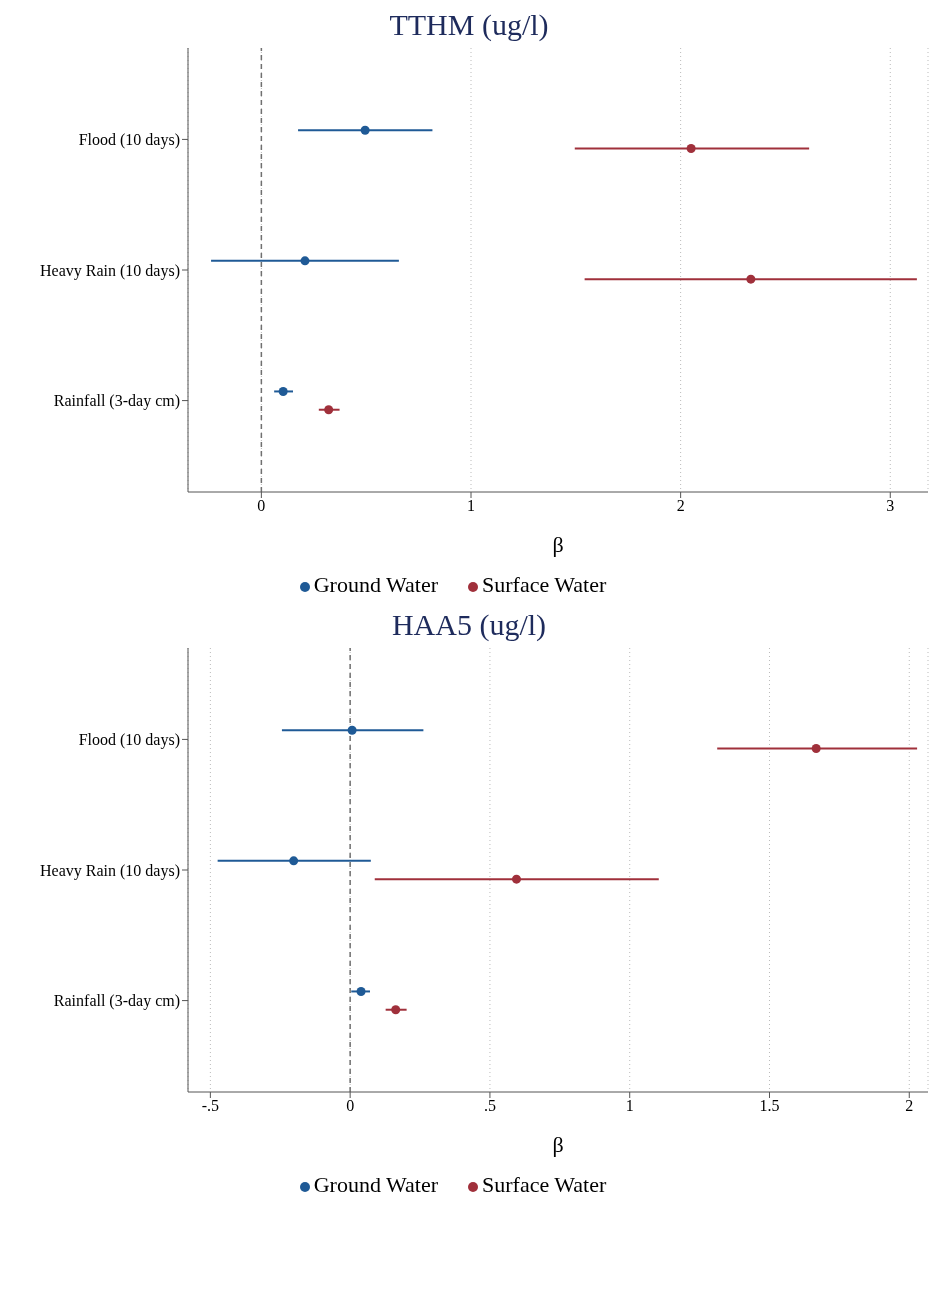 The image size is (938, 1307). What do you see at coordinates (469, 25) in the screenshot?
I see `chart-title: TTHM (ug/l)` at bounding box center [469, 25].